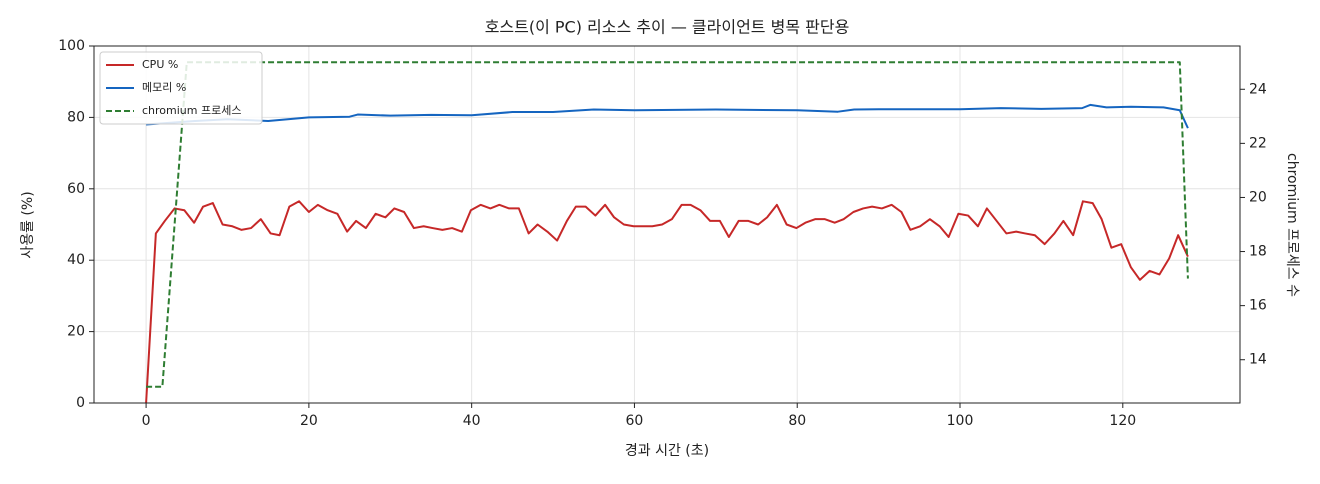  What do you see at coordinates (667, 116) in the screenshot?
I see `series-line` at bounding box center [667, 116].